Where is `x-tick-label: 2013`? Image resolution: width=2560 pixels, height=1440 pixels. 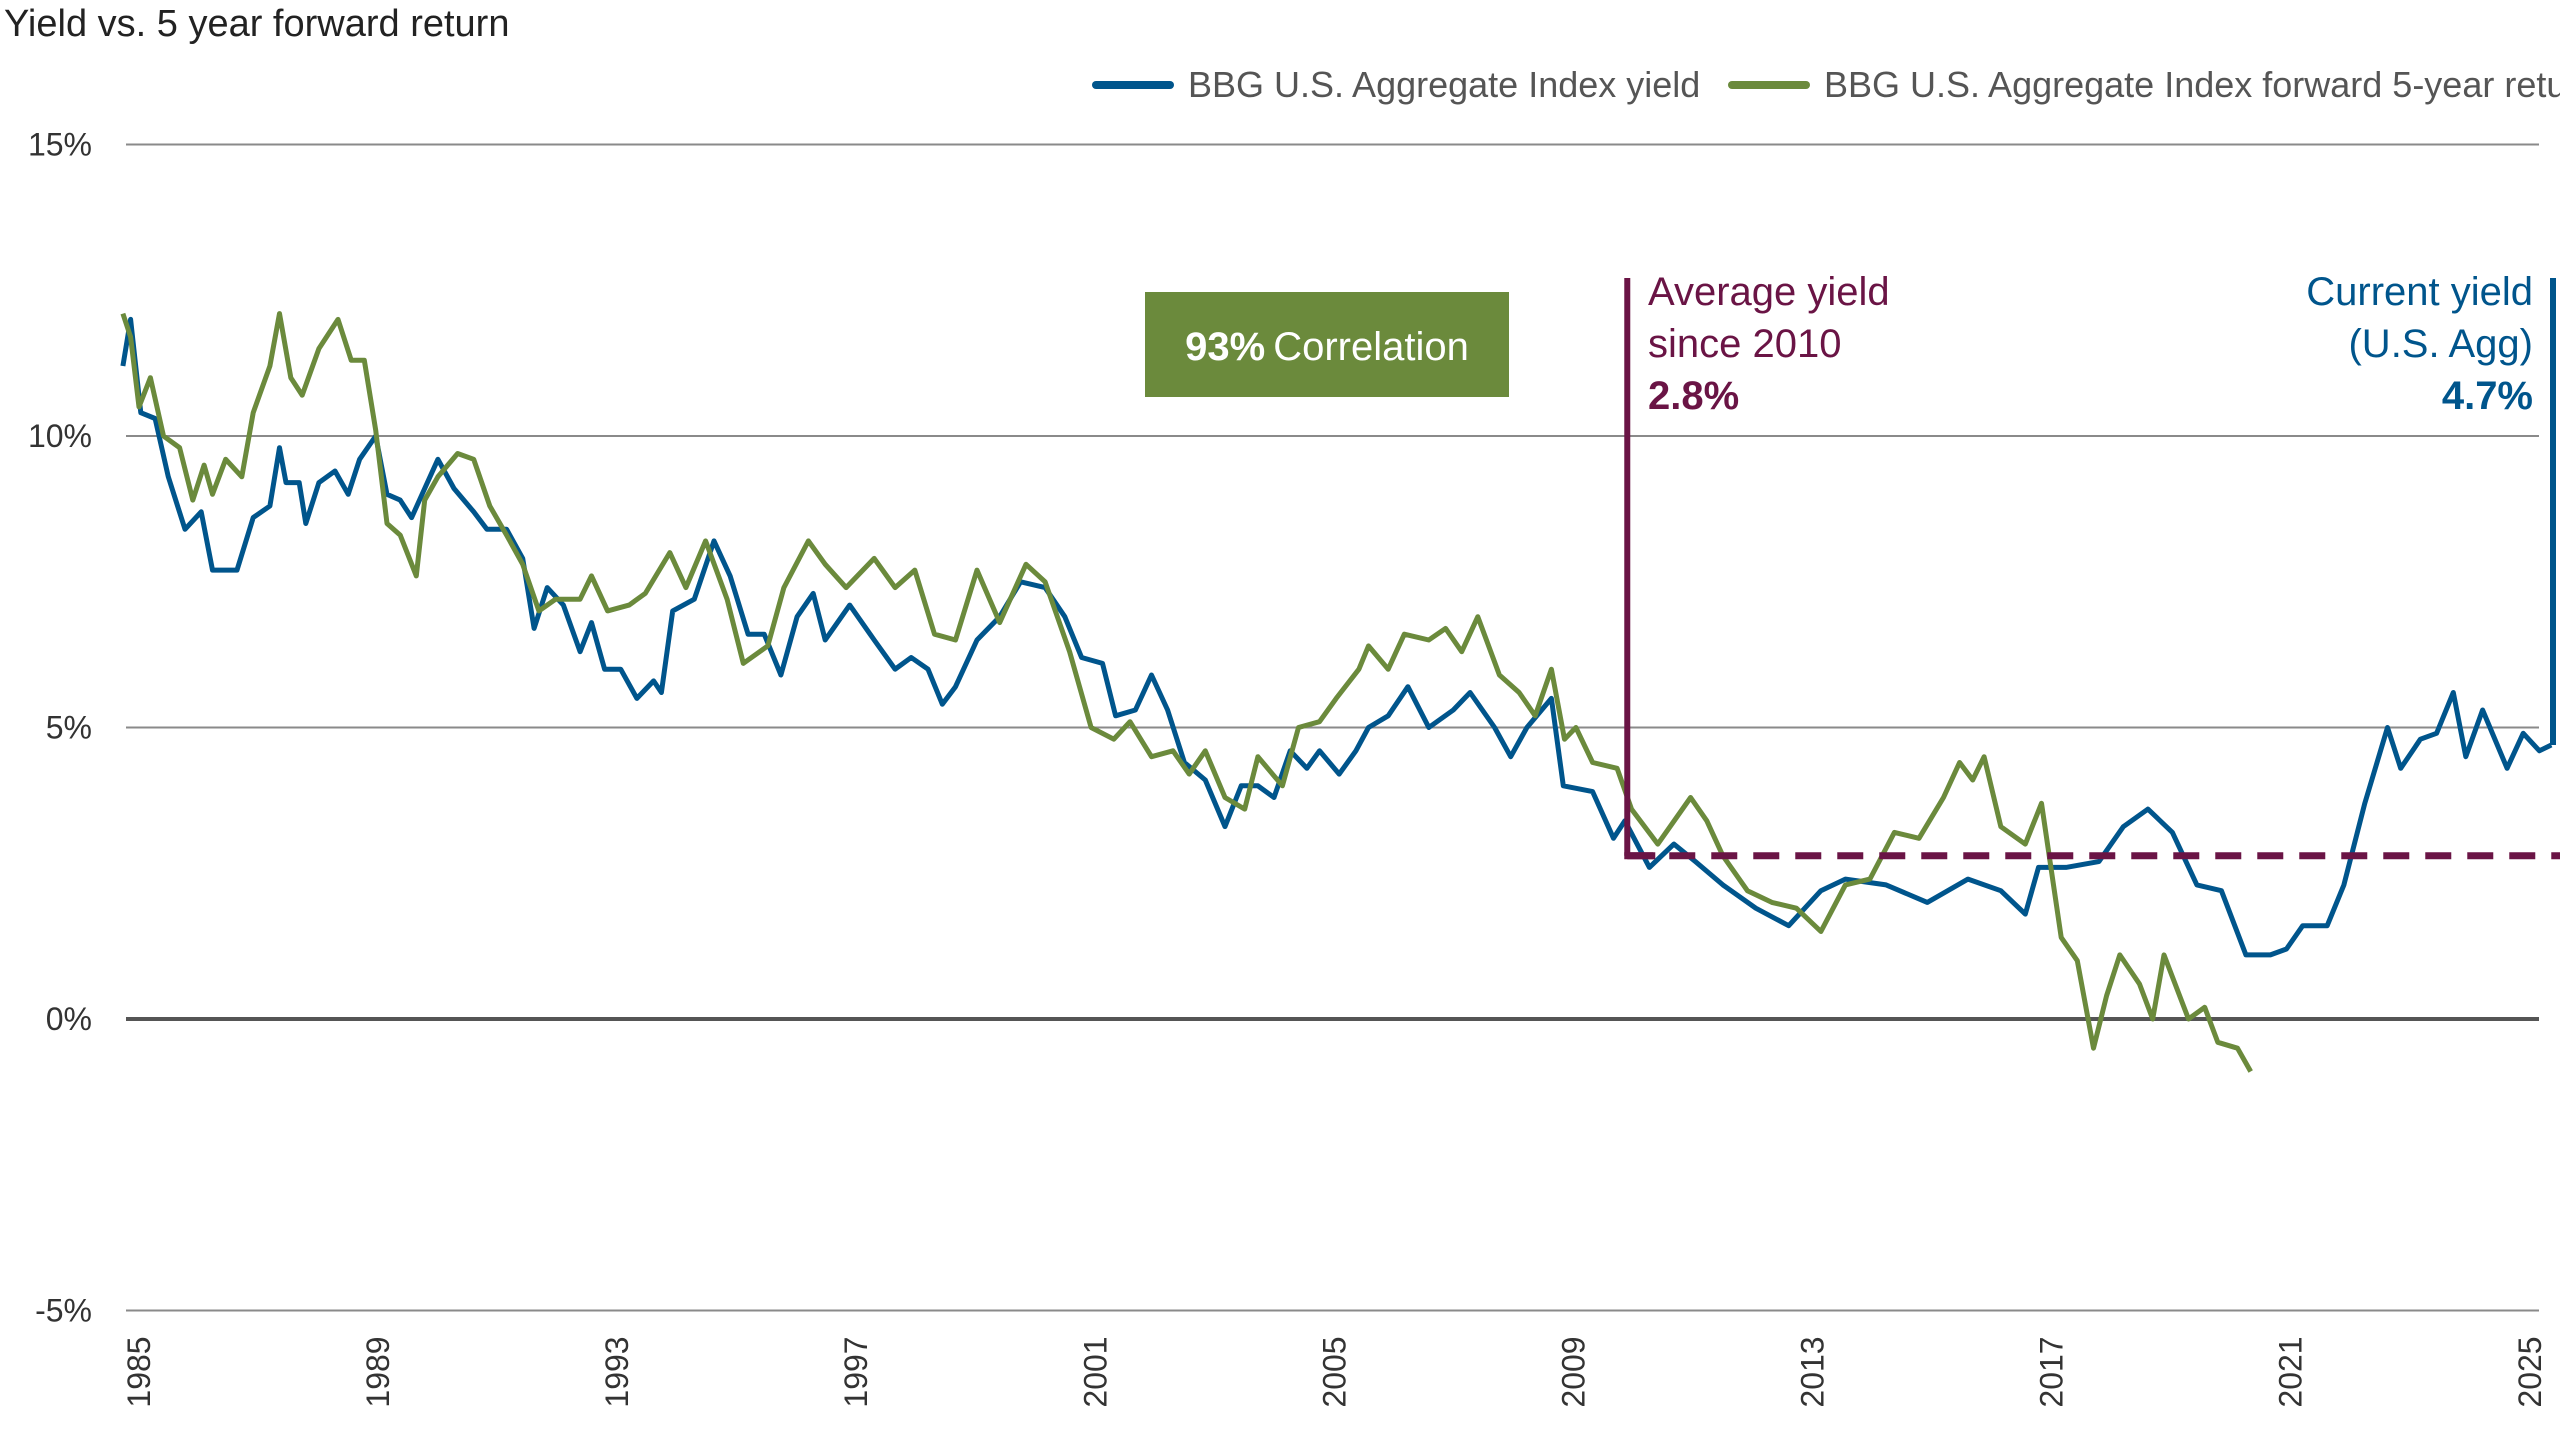 x-tick-label: 2013 is located at coordinates (1813, 1371).